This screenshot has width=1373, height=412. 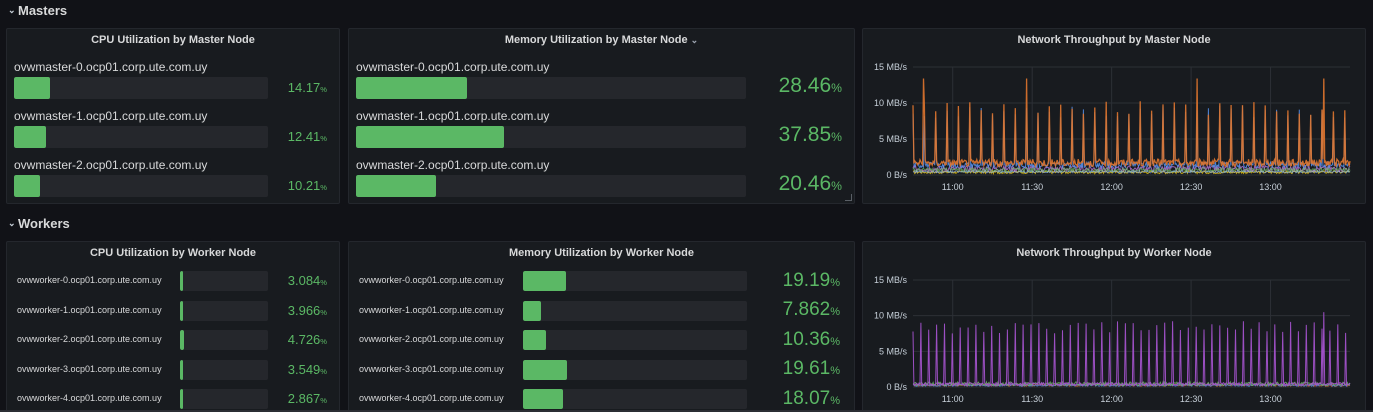 I want to click on value-number: 3.084, so click(x=304, y=281).